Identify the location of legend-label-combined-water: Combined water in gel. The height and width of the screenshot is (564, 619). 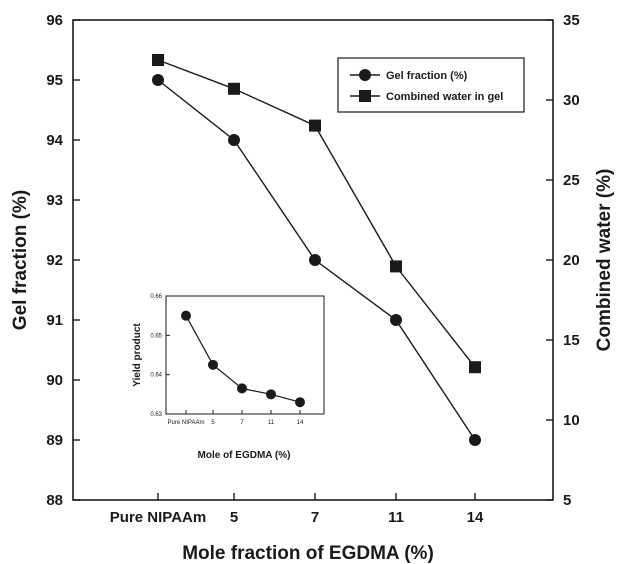
(444, 97).